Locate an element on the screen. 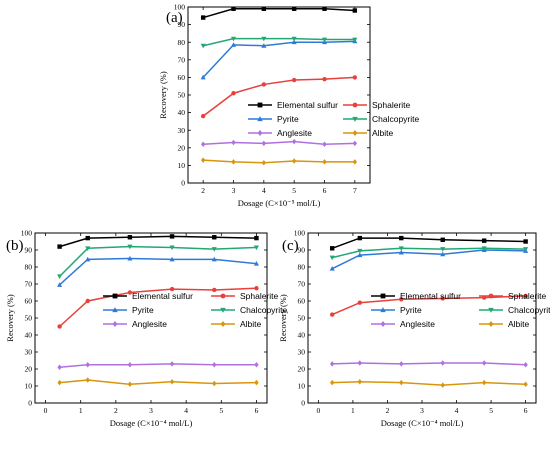 This screenshot has width=550, height=450. legend-label: Chalcopyrite is located at coordinates (529, 310).